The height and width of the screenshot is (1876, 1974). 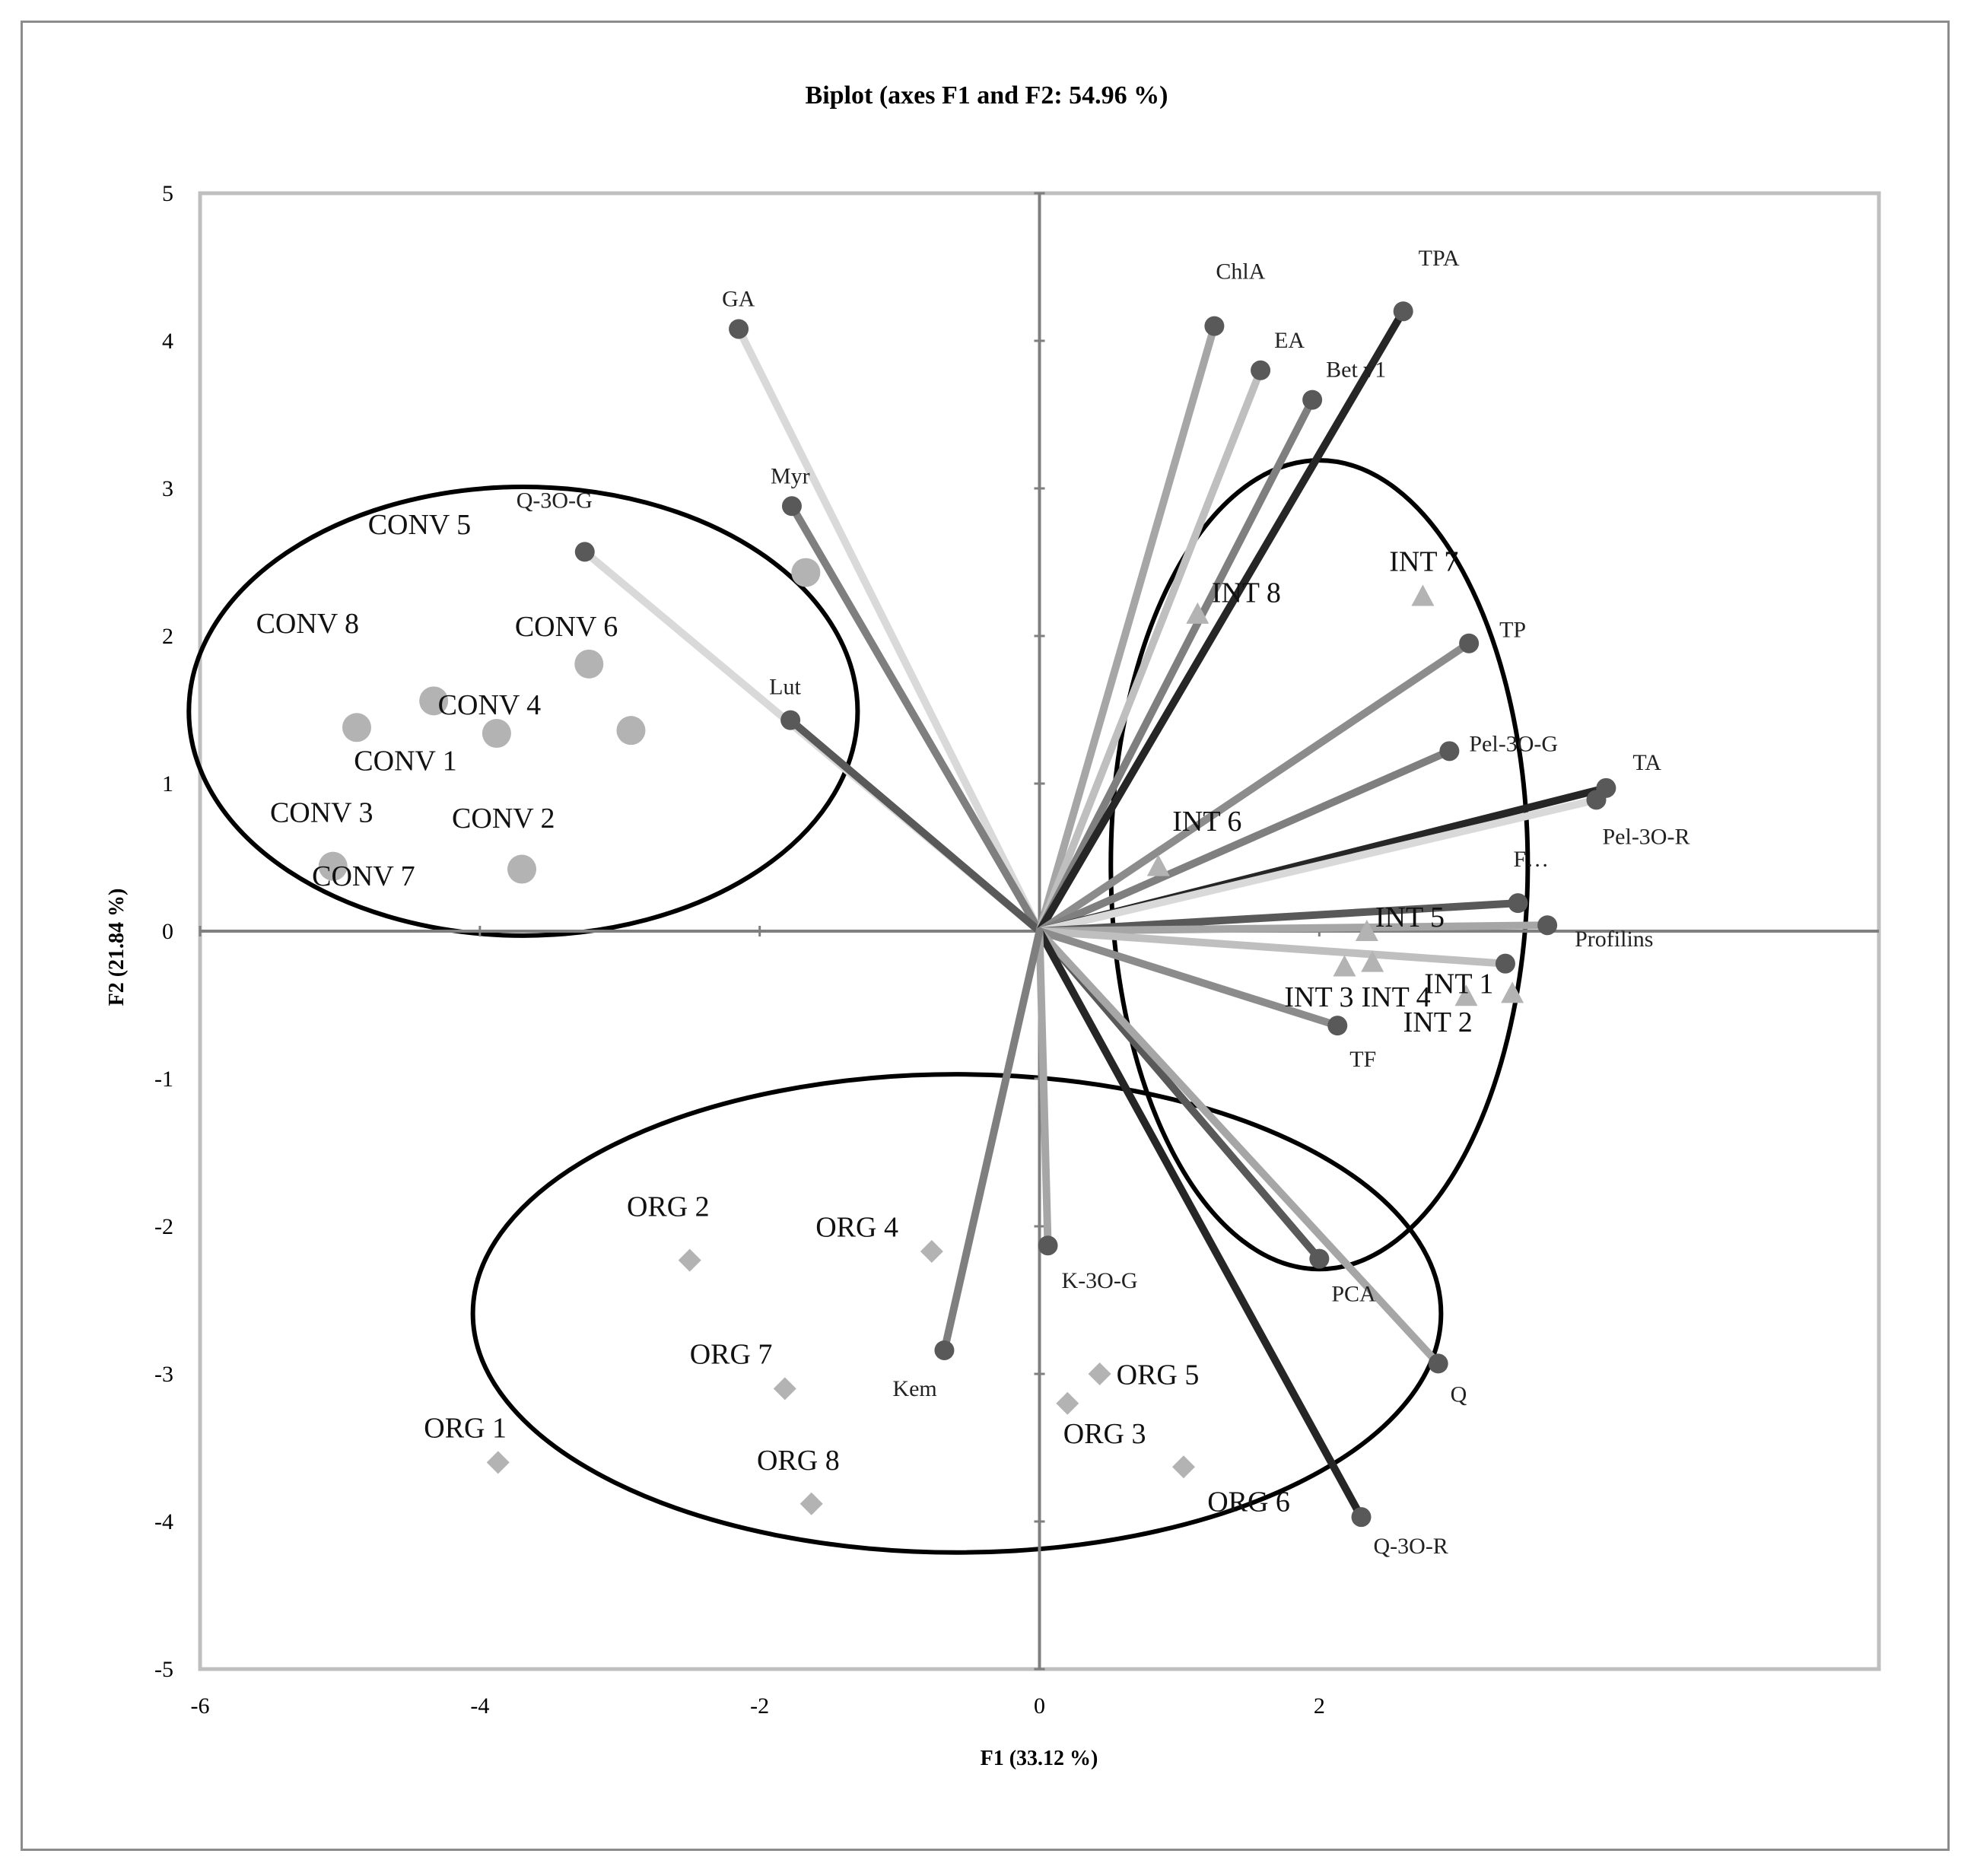 I want to click on vector-pel-3o-g, so click(x=1244, y=841).